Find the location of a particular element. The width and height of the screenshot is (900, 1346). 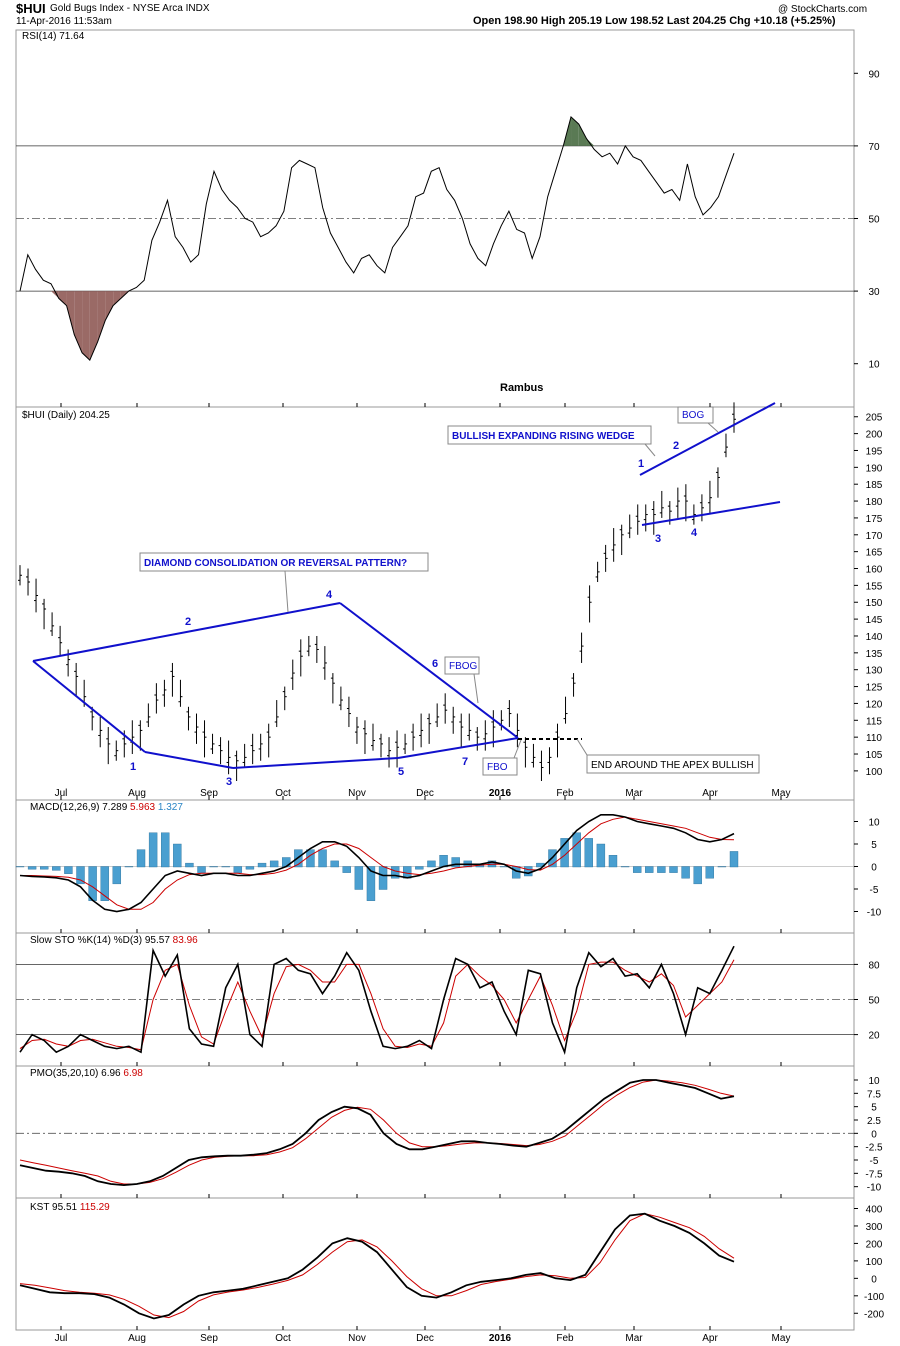

y-tick-label: 125 is located at coordinates (874, 688).